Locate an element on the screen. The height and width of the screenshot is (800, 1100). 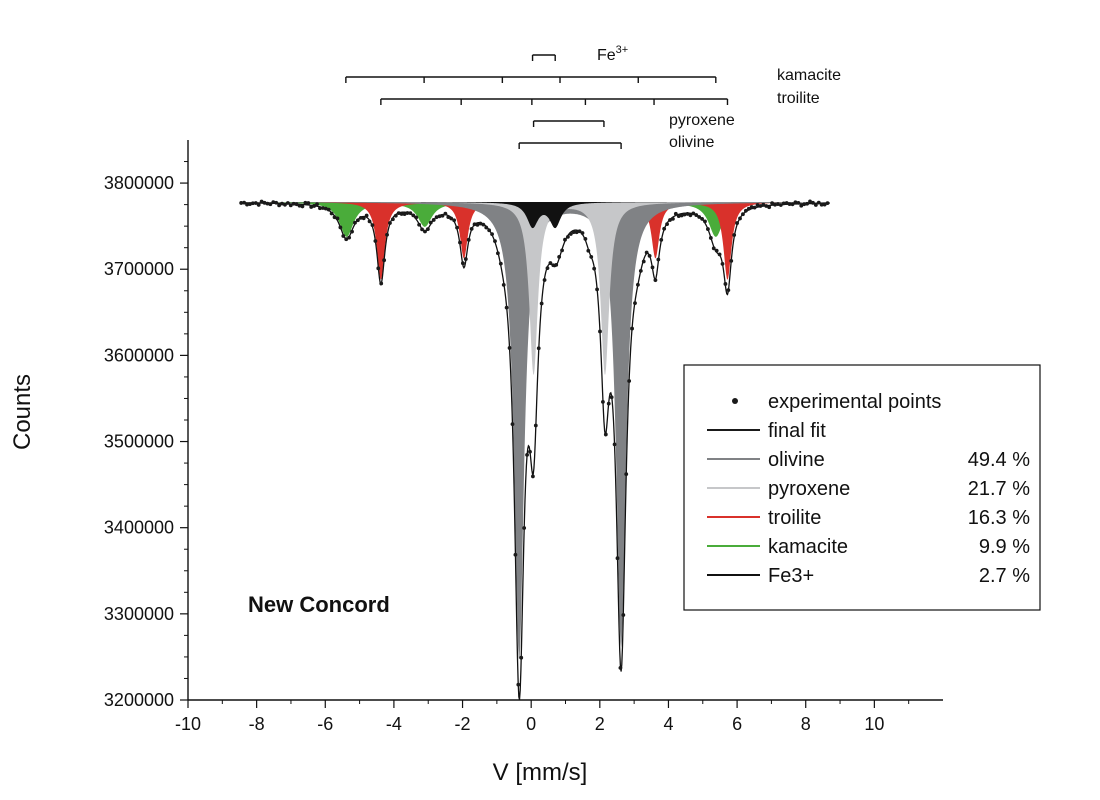
legend-experimental-points-marker is located at coordinates (735, 401).